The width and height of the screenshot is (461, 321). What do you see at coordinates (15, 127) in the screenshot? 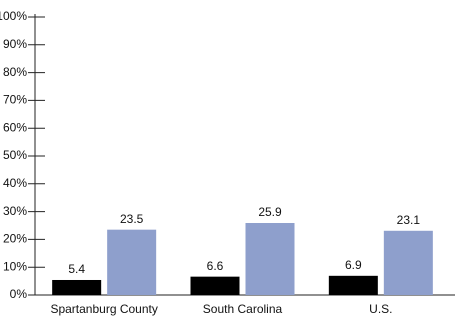
I see `y-tick-label: 60%` at bounding box center [15, 127].